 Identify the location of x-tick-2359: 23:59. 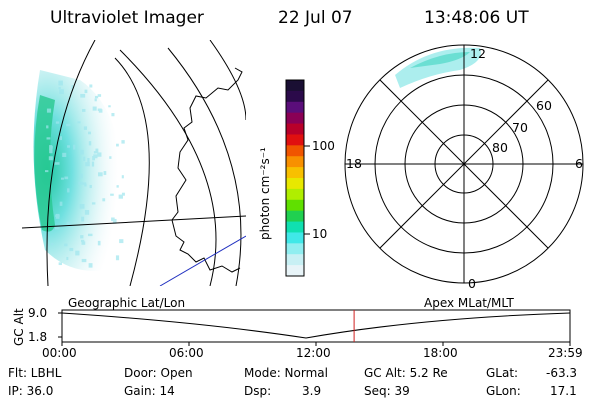
(565, 353).